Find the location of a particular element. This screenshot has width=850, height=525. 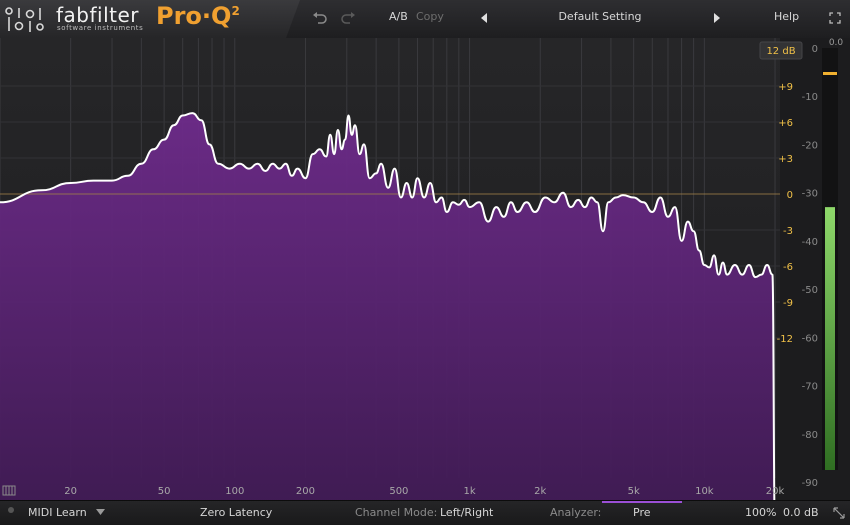

logo-area: fabfilter software instruments Pro·Q2 is located at coordinates (150, 19).